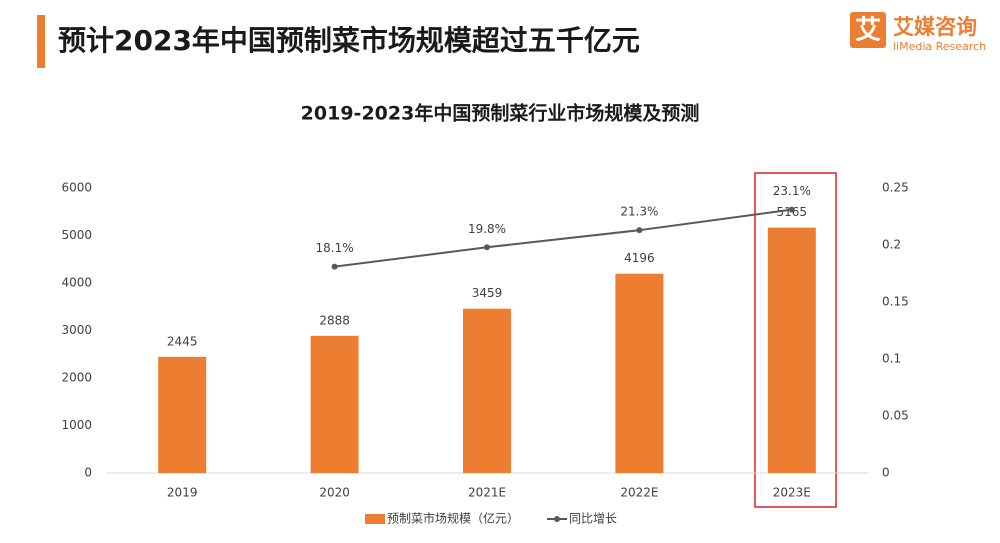 The image size is (1000, 543). What do you see at coordinates (334, 320) in the screenshot?
I see `bar-value-label: 2888` at bounding box center [334, 320].